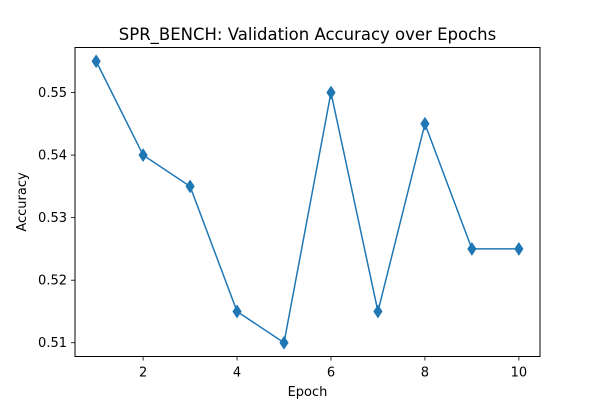 Image resolution: width=600 pixels, height=400 pixels. I want to click on y-tick-label: 0.52, so click(52, 281).